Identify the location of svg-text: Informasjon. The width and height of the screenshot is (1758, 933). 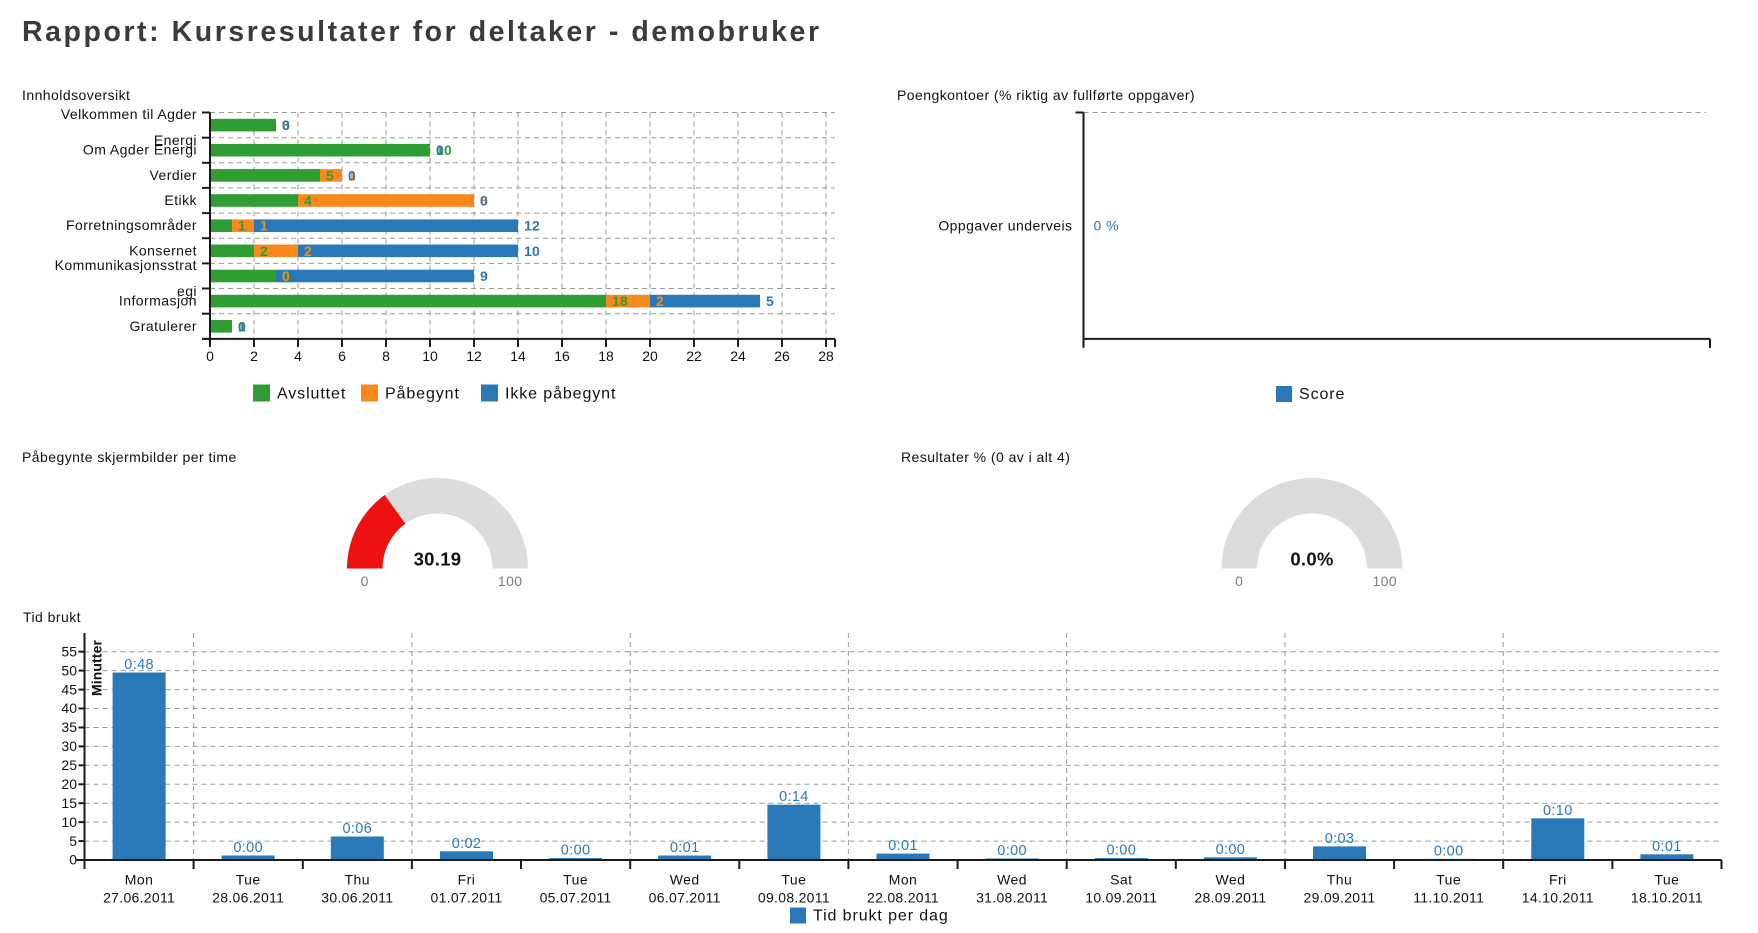
(158, 301).